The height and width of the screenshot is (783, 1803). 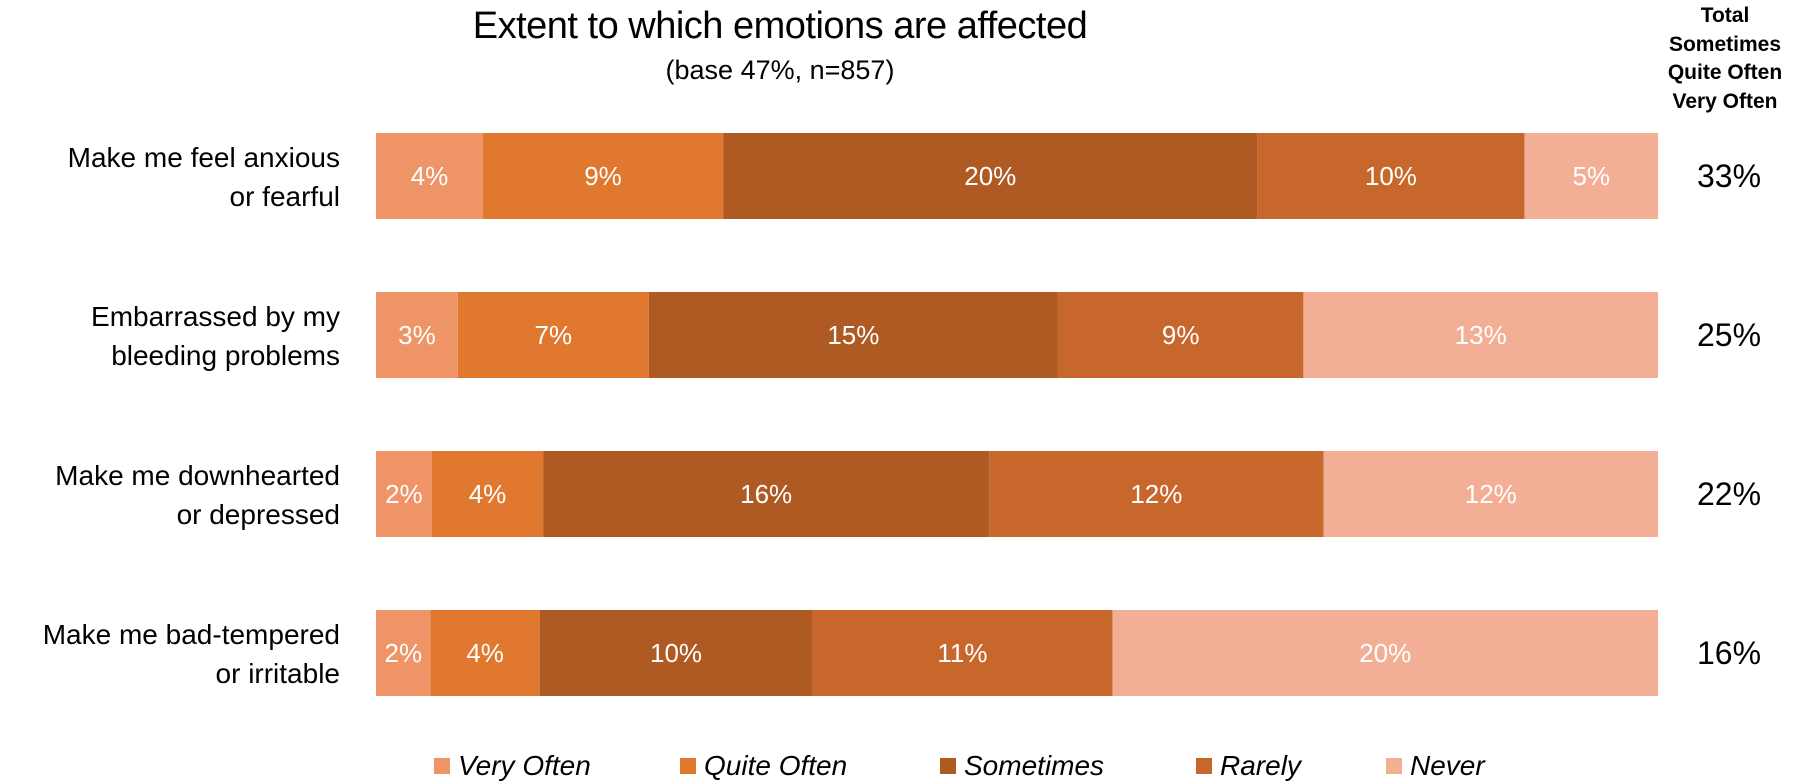 I want to click on legend-label: Sometimes, so click(x=1034, y=765).